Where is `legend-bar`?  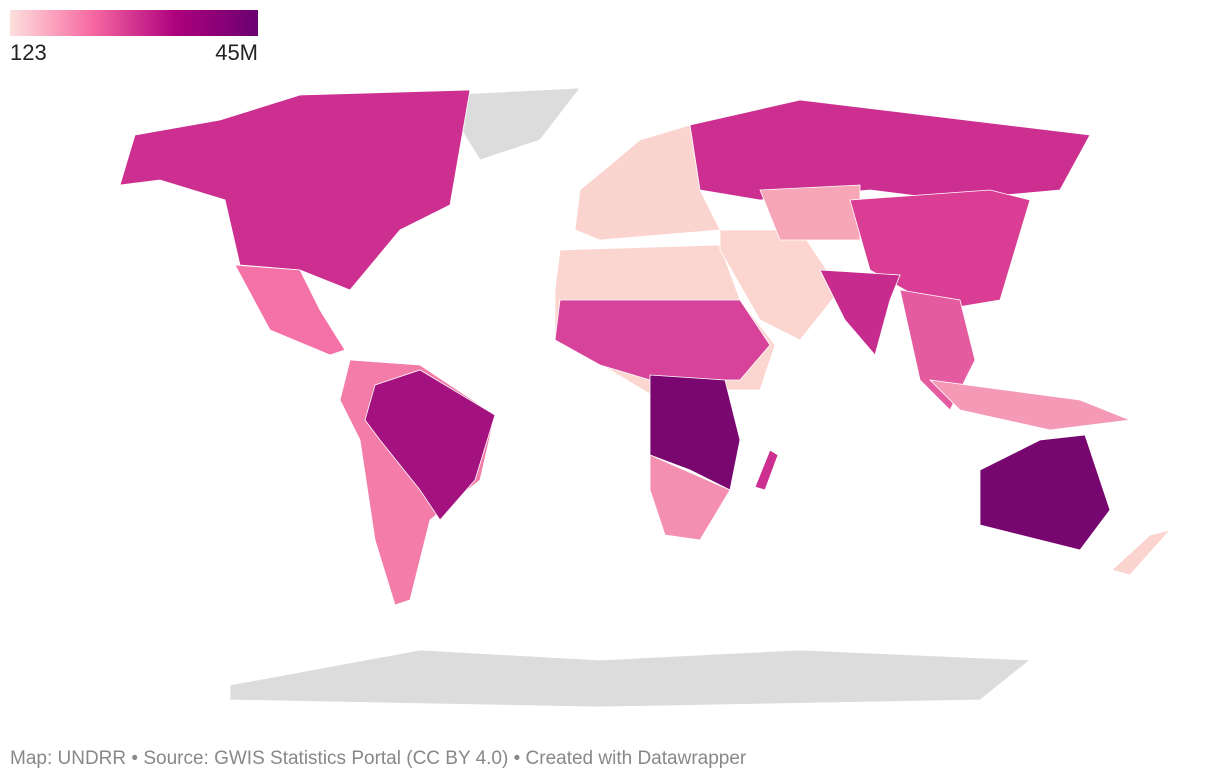 legend-bar is located at coordinates (134, 23).